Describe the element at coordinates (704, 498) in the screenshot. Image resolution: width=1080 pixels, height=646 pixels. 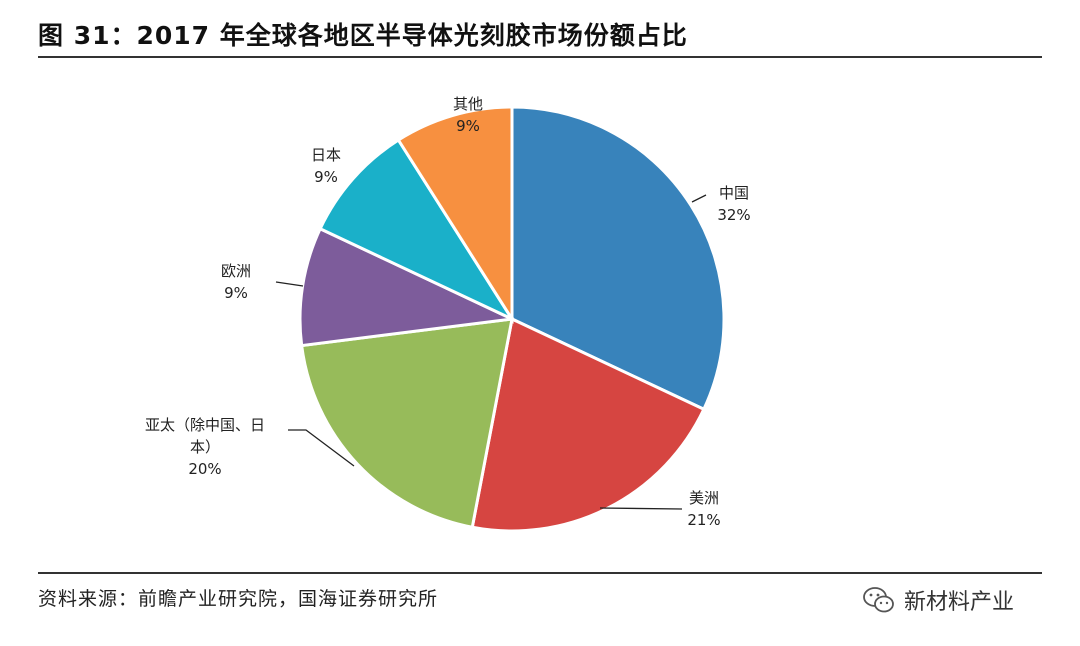
I see `slice-category-label: 美洲` at that location.